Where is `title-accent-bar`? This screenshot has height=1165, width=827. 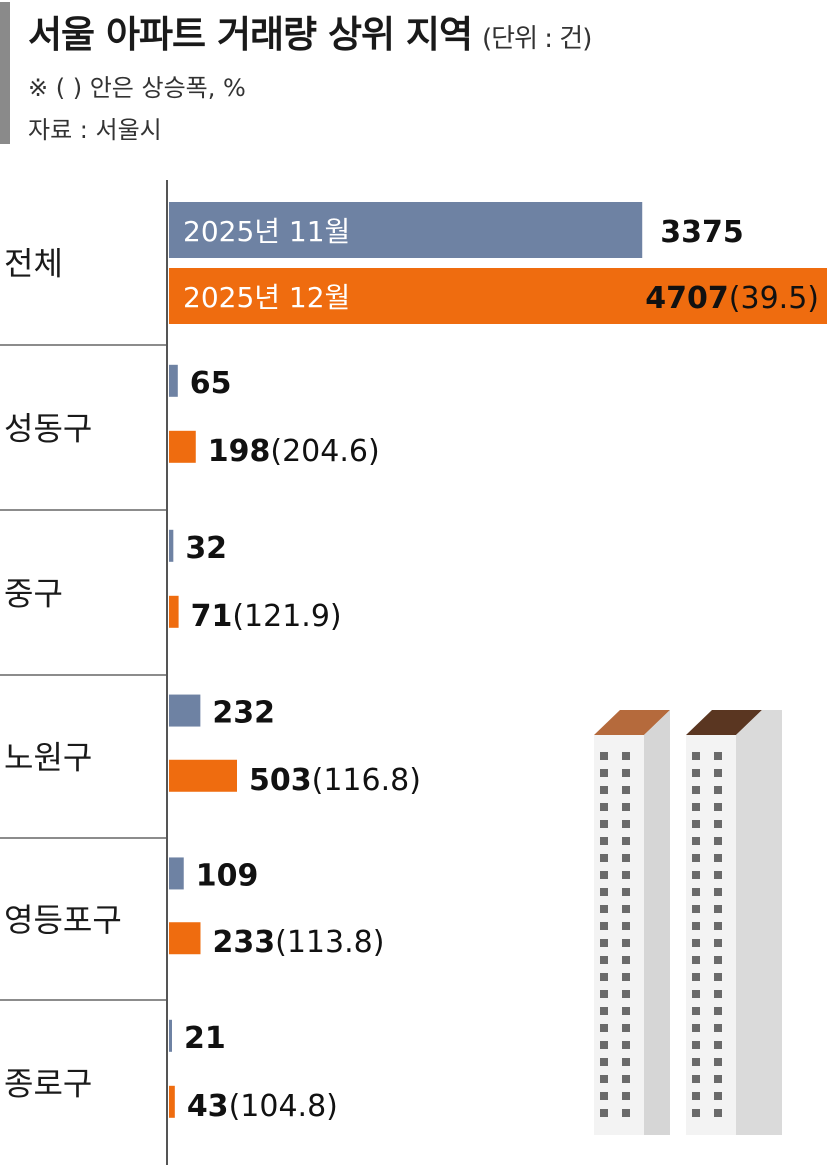 title-accent-bar is located at coordinates (5, 73).